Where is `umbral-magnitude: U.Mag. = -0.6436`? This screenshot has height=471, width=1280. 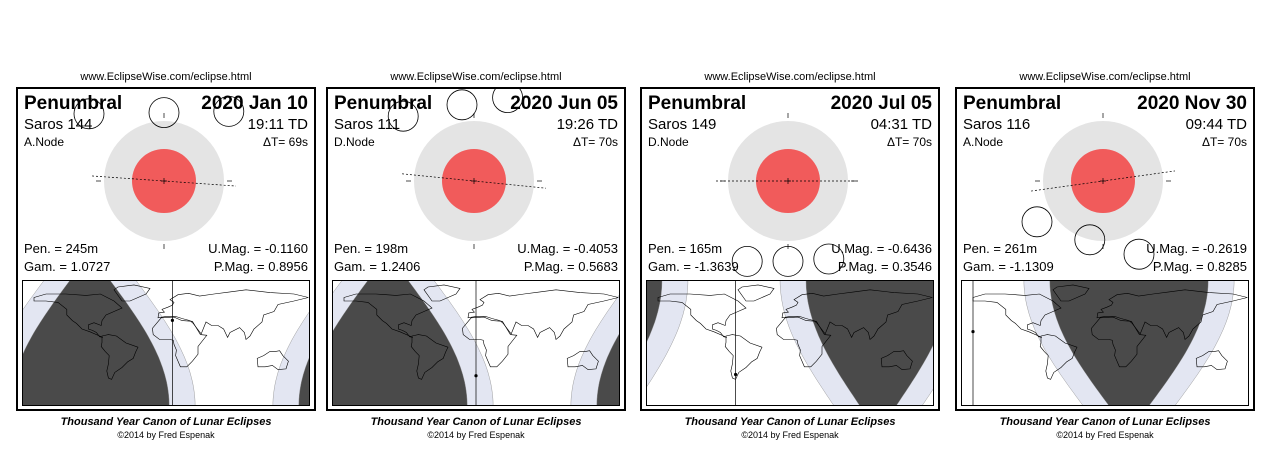
umbral-magnitude: U.Mag. = -0.6436 is located at coordinates (881, 248).